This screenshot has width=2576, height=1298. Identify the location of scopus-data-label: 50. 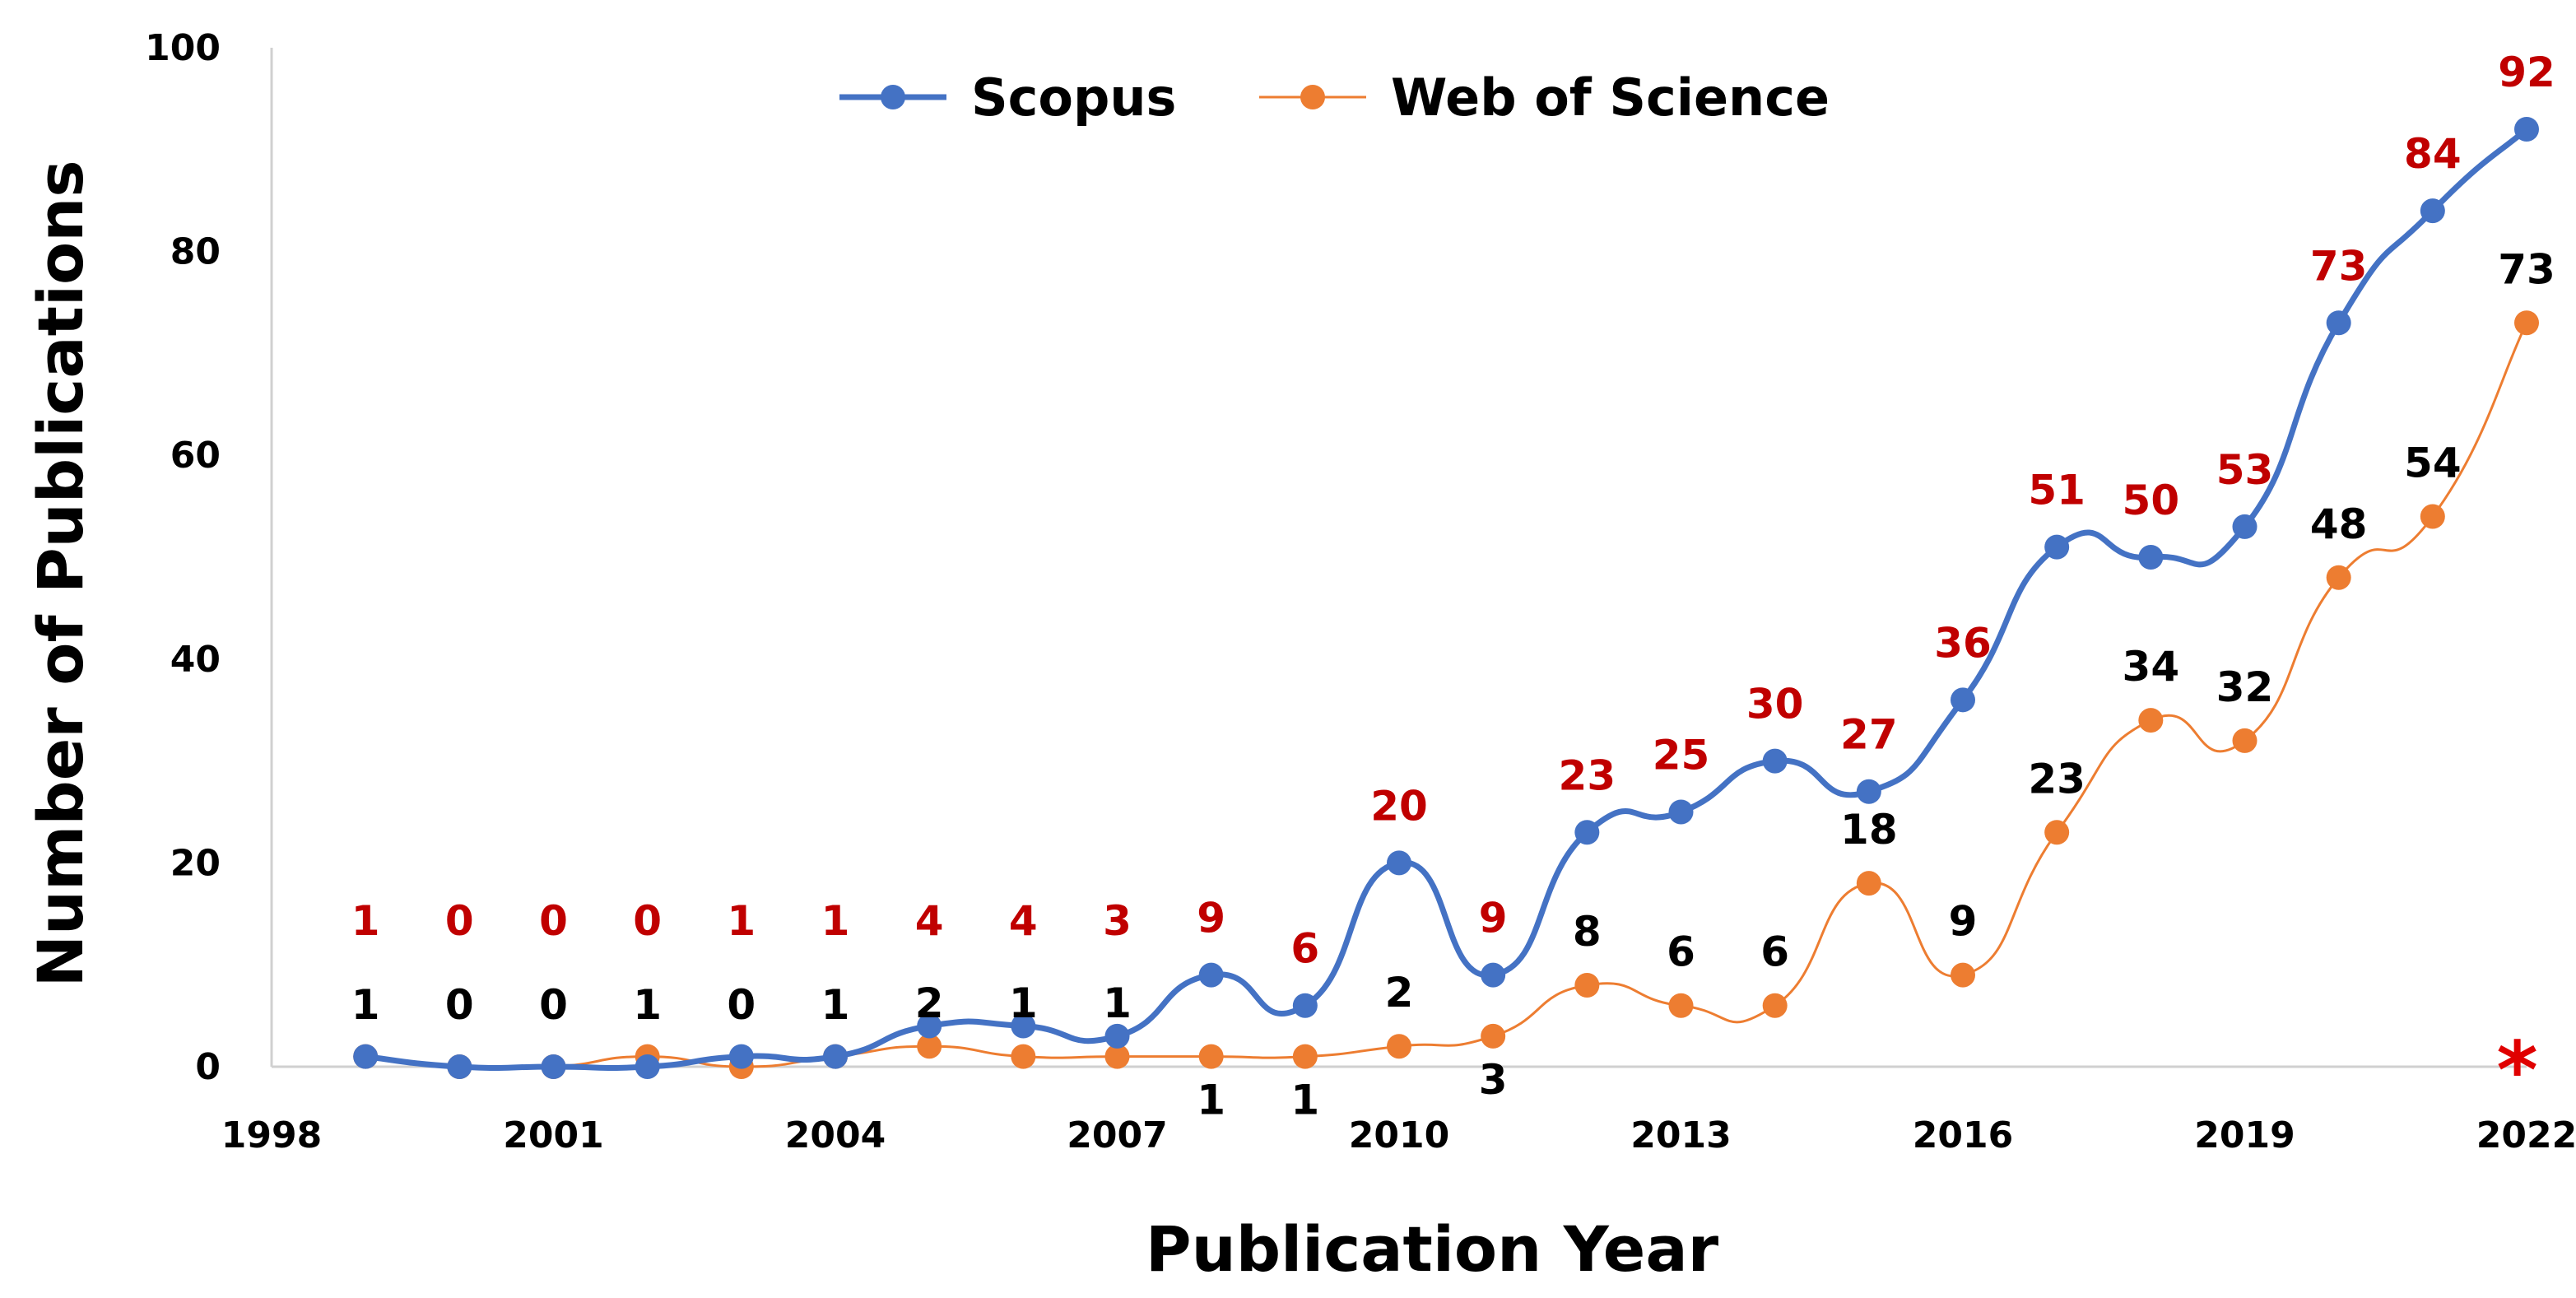
(2151, 501).